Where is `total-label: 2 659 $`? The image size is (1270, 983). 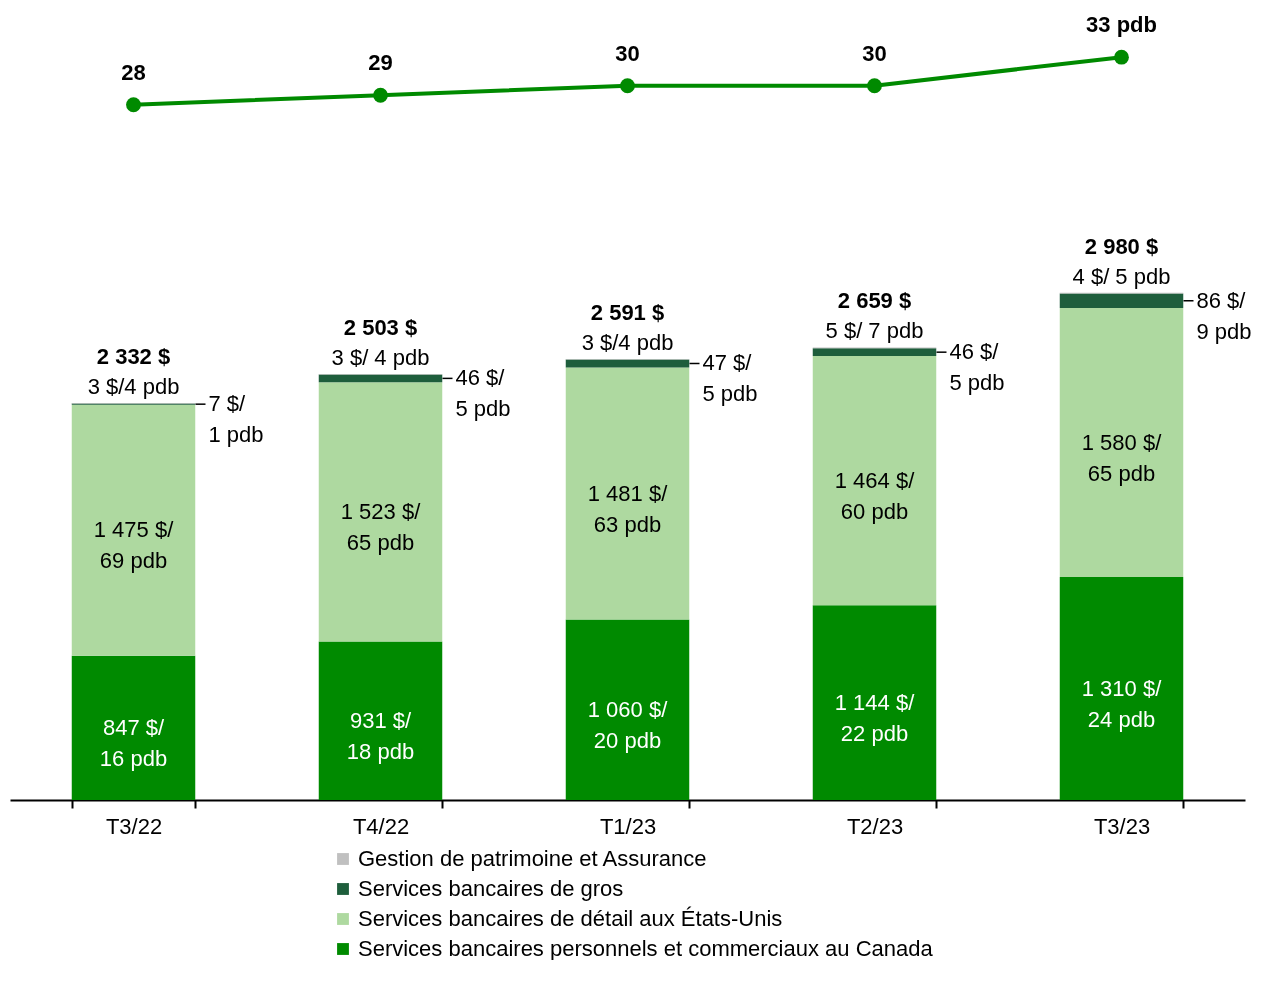 total-label: 2 659 $ is located at coordinates (874, 301).